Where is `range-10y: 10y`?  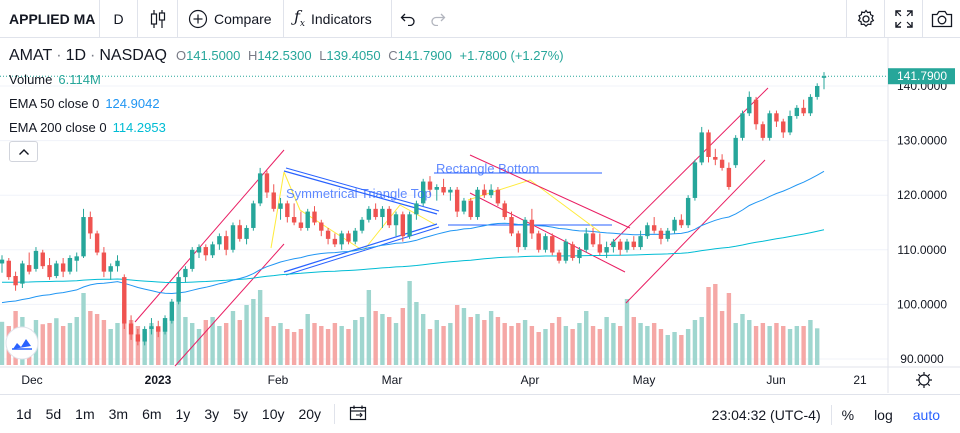
range-10y: 10y is located at coordinates (273, 414).